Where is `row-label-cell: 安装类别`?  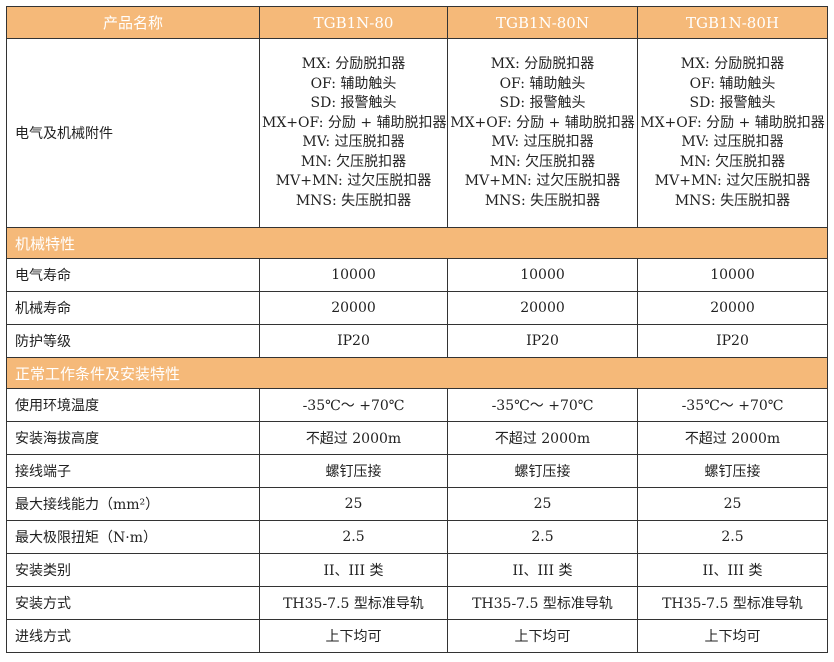 row-label-cell: 安装类别 is located at coordinates (133, 570).